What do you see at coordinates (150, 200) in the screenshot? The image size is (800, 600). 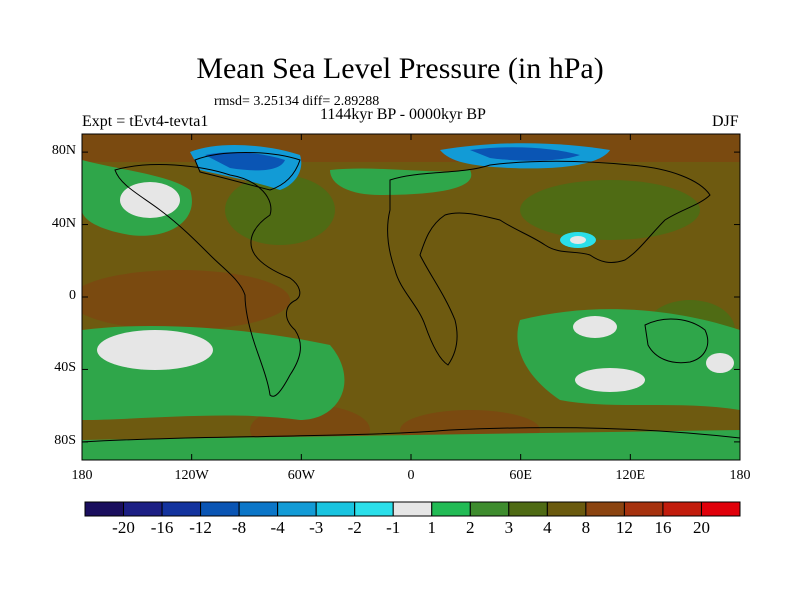 I see `field-north-pacific-low` at bounding box center [150, 200].